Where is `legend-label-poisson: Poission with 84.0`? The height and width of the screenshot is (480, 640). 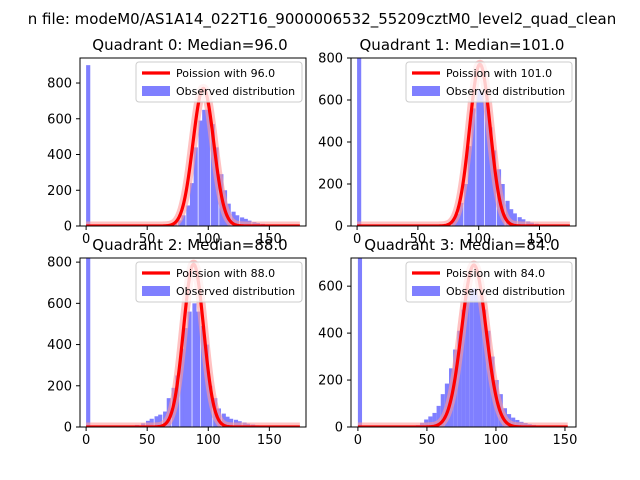
legend-label-poisson: Poission with 84.0 is located at coordinates (495, 273).